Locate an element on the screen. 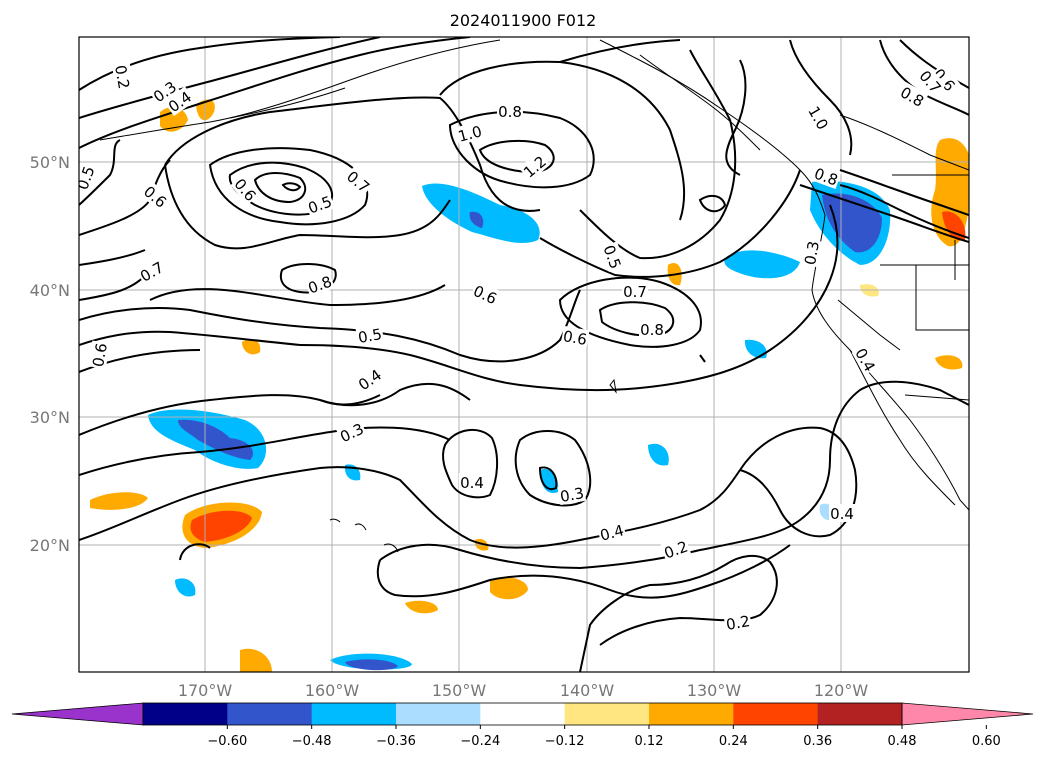 The height and width of the screenshot is (765, 1047). contour-label: 0.5 is located at coordinates (370, 335).